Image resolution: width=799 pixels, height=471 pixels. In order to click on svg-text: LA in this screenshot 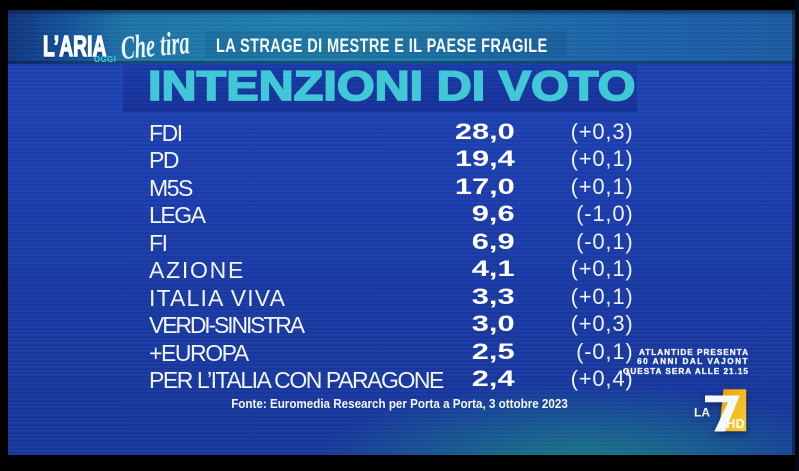, I will do `click(702, 413)`.